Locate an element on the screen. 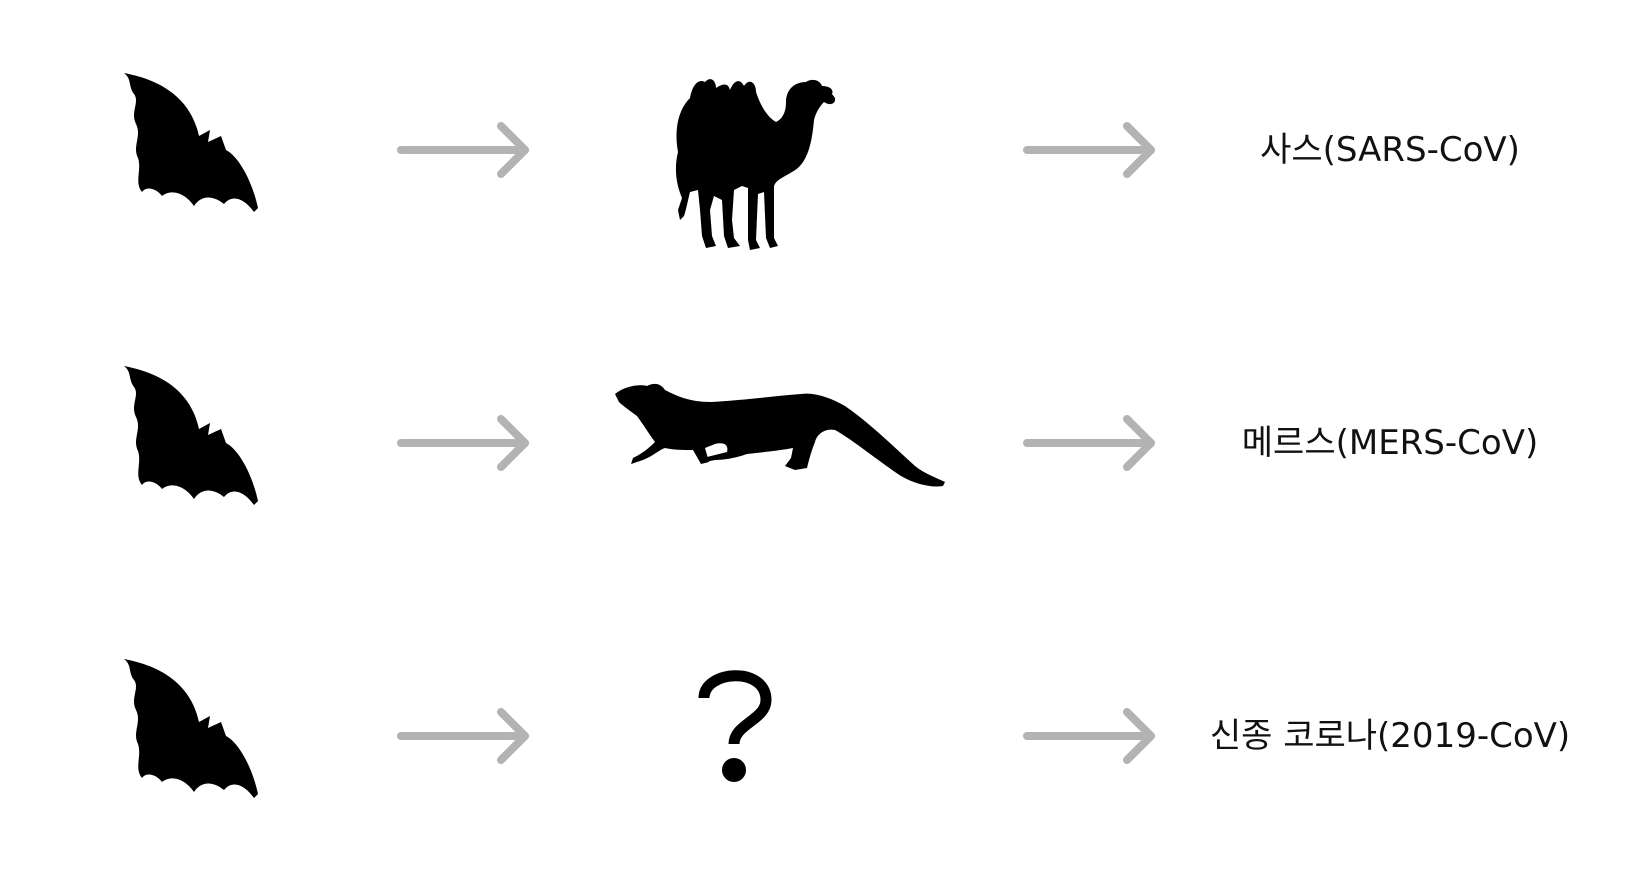 Image resolution: width=1631 pixels, height=878 pixels. disease-label-sars: 사스(SARS-CoV) is located at coordinates (1390, 150).